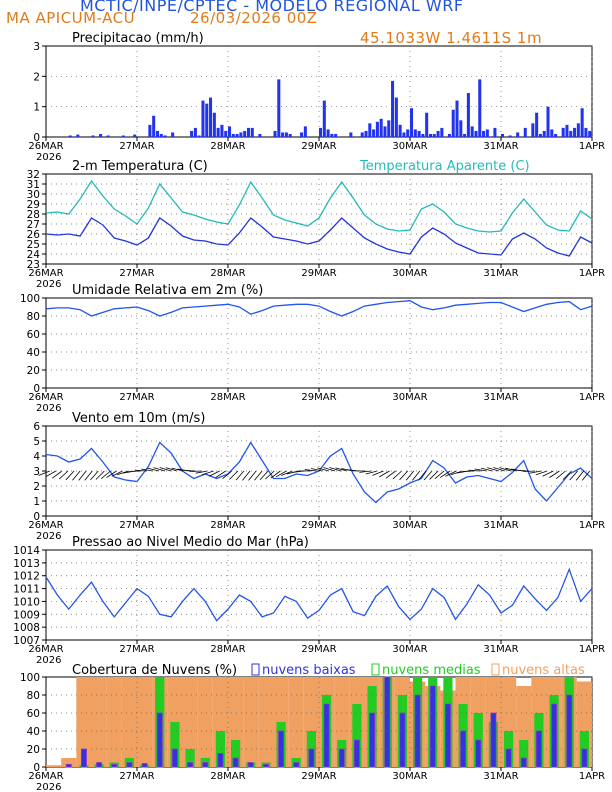 This screenshot has height=792, width=612. What do you see at coordinates (140, 166) in the screenshot?
I see `chart-title: 2-m Temperatura (C)` at bounding box center [140, 166].